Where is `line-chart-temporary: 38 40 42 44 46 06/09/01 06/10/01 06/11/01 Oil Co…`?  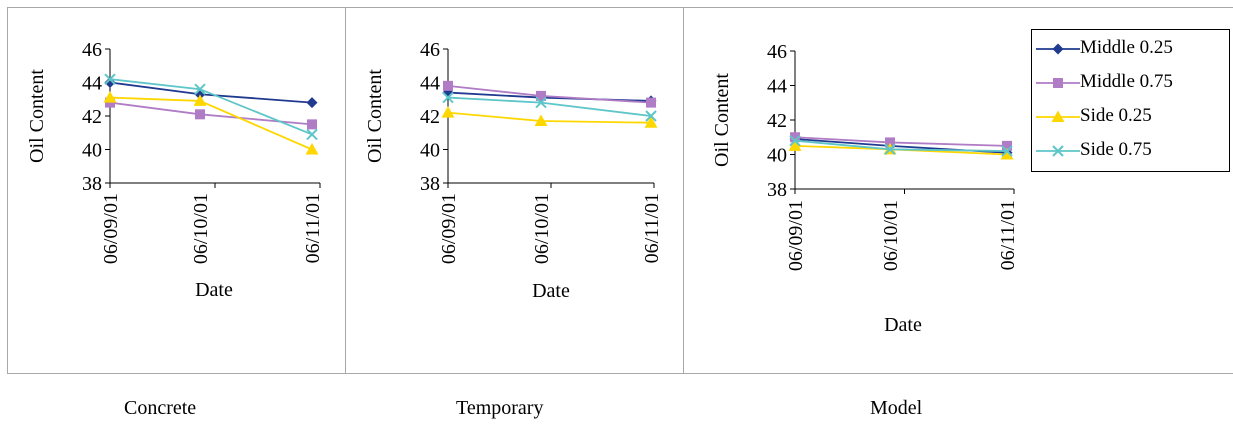 line-chart-temporary: 38 40 42 44 46 06/09/01 06/10/01 06/11/01 Oil Co… is located at coordinates (513, 170).